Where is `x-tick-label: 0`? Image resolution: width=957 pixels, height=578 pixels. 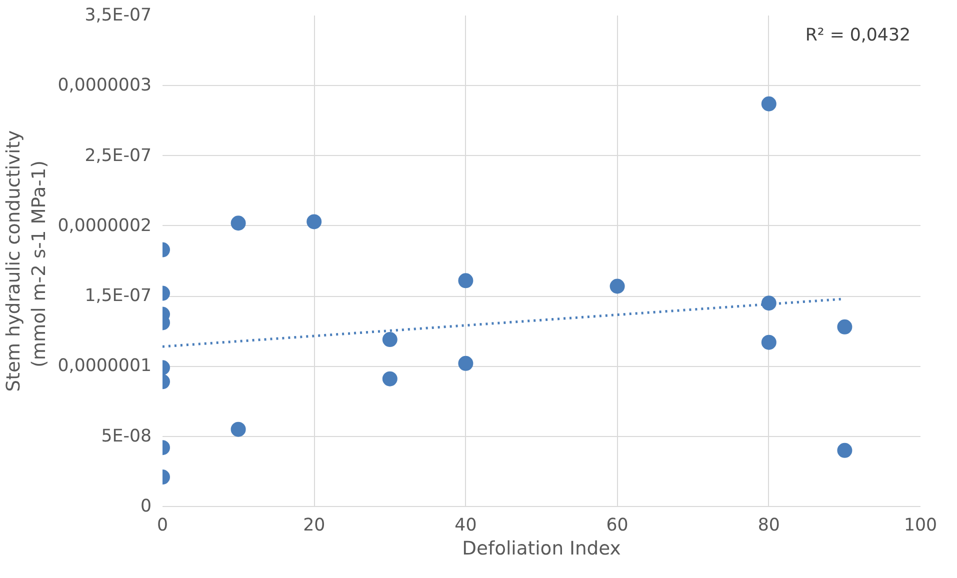 x-tick-label: 0 is located at coordinates (162, 526).